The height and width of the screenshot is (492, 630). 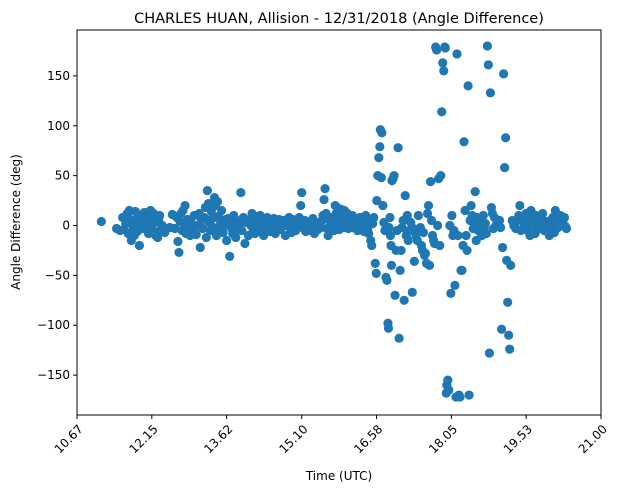 What do you see at coordinates (62, 176) in the screenshot?
I see `y-tick-label: 50` at bounding box center [62, 176].